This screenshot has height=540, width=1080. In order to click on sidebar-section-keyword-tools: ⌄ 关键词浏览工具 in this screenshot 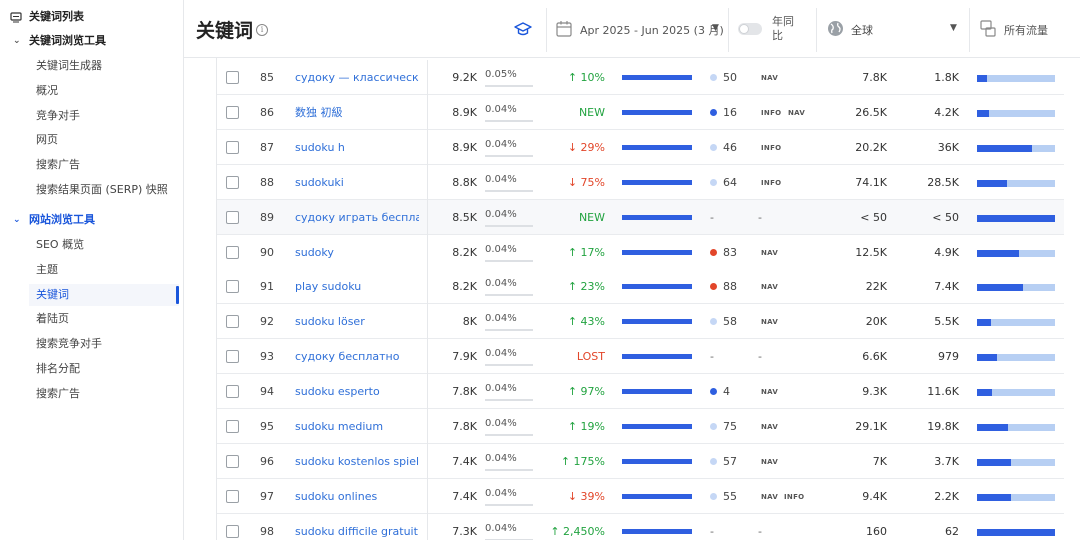, I will do `click(92, 41)`.